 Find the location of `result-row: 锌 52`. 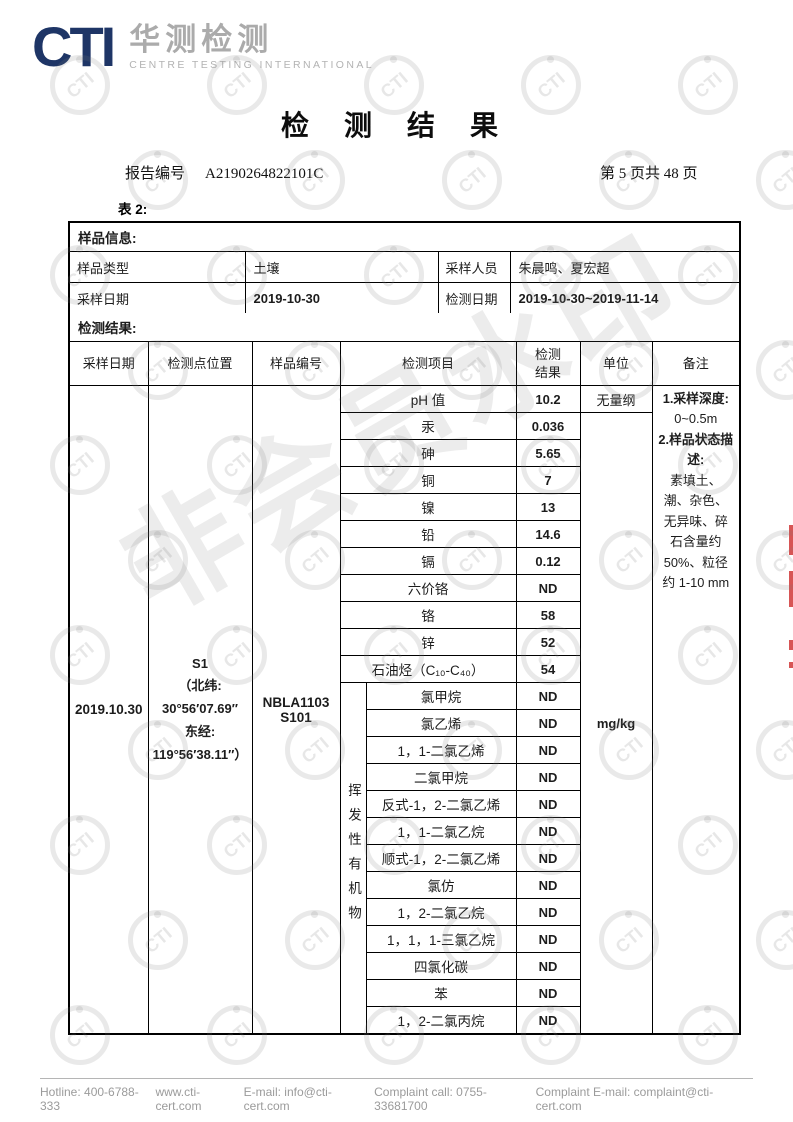

result-row: 锌 52 is located at coordinates (404, 642).